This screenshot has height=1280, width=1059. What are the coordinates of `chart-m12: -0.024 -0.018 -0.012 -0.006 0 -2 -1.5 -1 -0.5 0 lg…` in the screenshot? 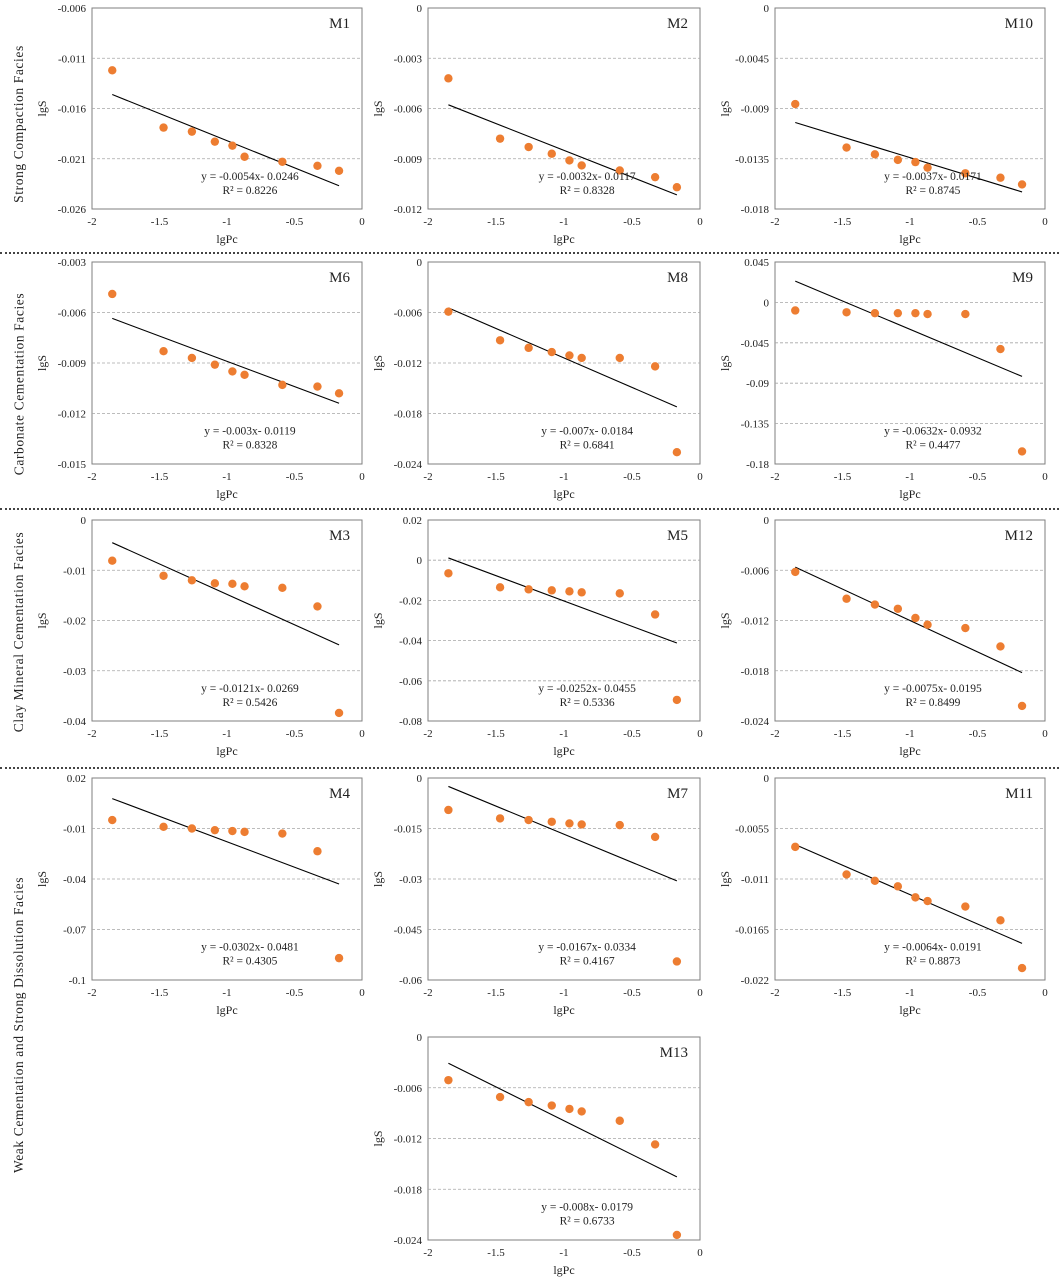 It's located at (883, 636).